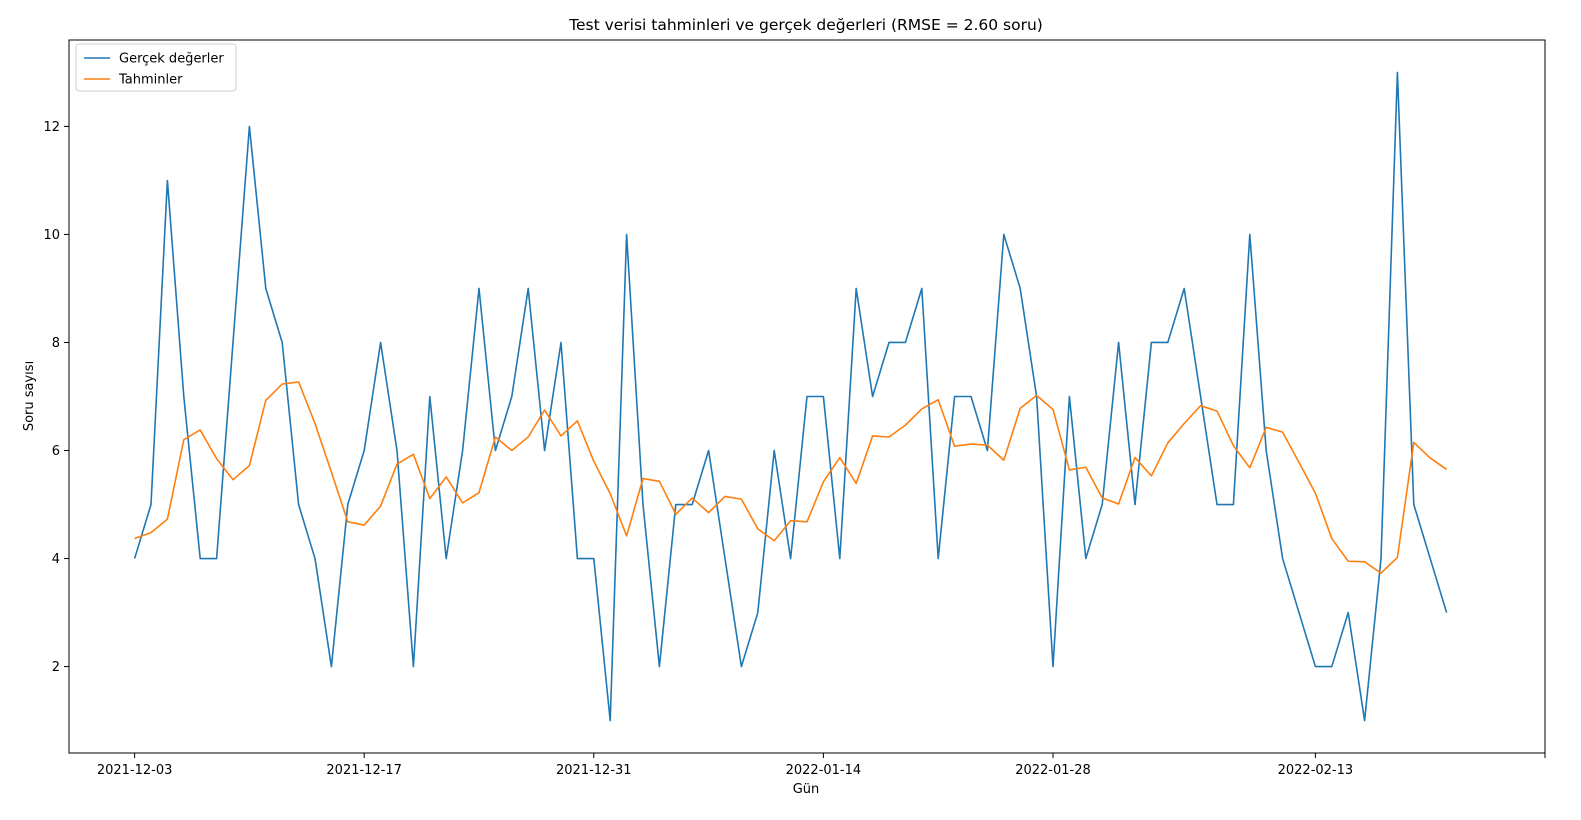 The width and height of the screenshot is (1581, 820). I want to click on y-tick-label: 8, so click(56, 343).